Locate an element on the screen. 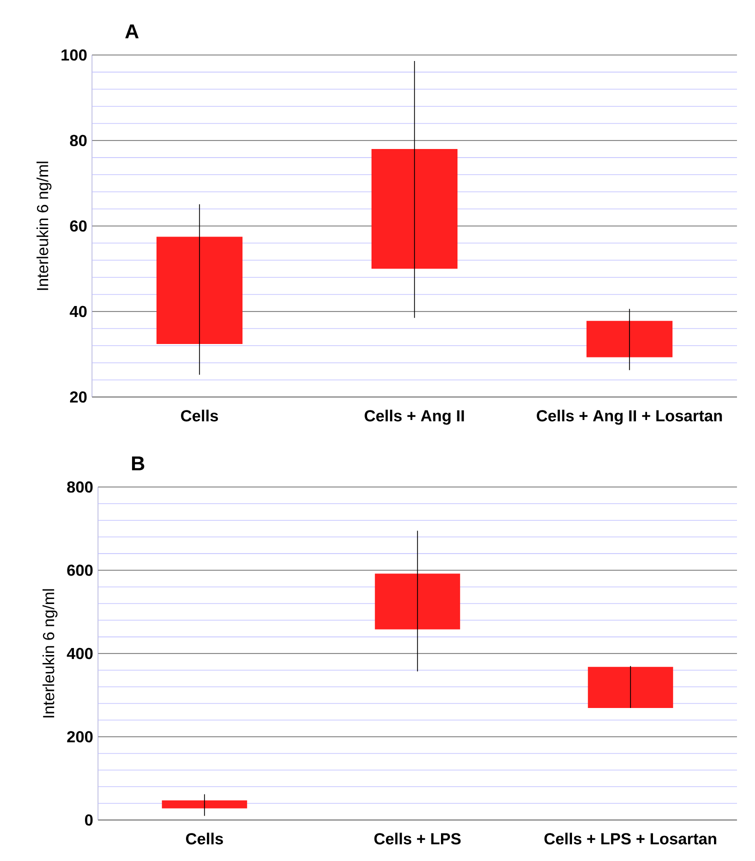  y-tick-label: 20 is located at coordinates (78, 397).